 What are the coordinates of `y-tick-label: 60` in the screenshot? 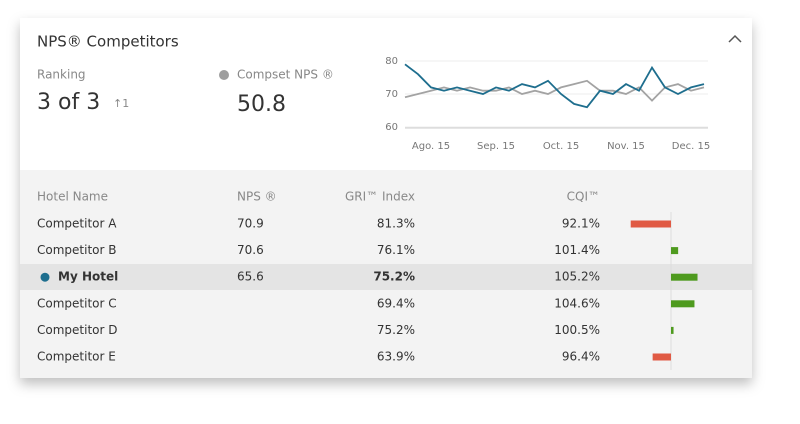 It's located at (391, 127).